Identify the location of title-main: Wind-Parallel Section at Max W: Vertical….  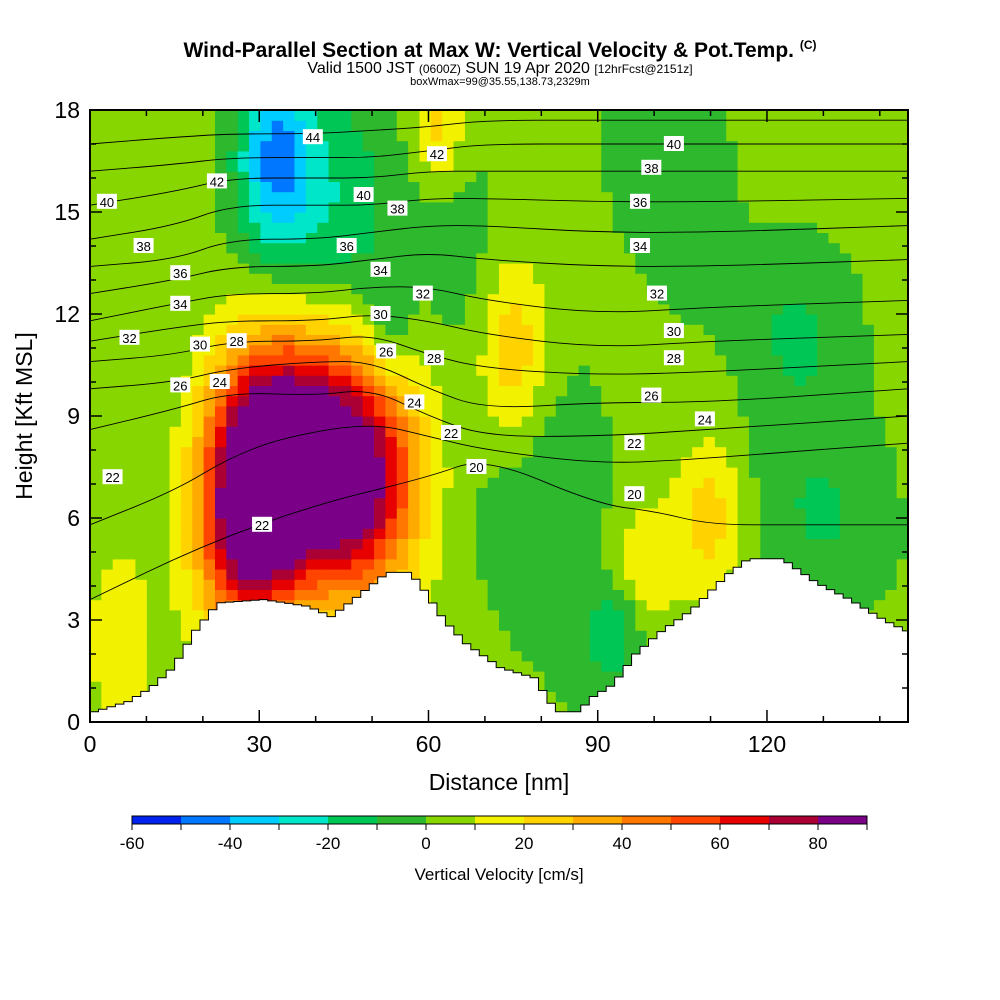
(488, 50).